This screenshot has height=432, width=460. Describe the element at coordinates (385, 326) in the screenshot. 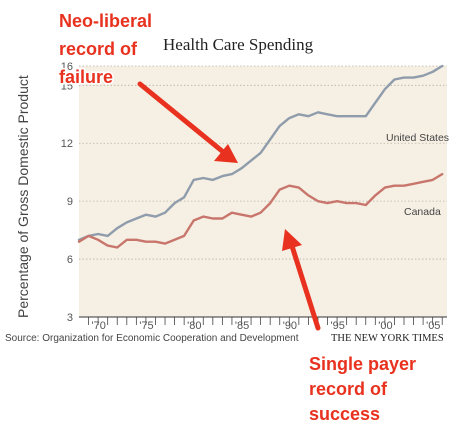

I see `x-tick-label-2000: '00` at that location.